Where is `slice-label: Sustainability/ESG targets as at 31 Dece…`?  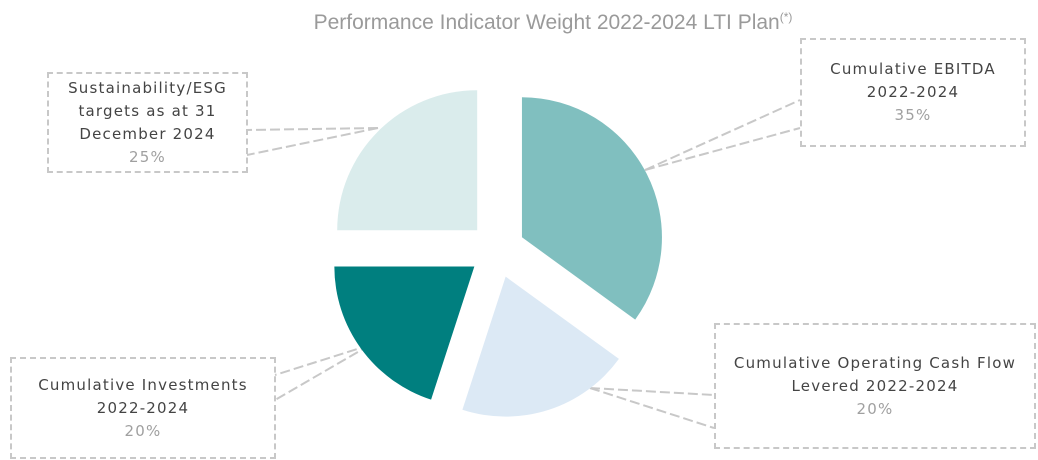
slice-label: Sustainability/ESG targets as at 31 Dece… is located at coordinates (147, 110).